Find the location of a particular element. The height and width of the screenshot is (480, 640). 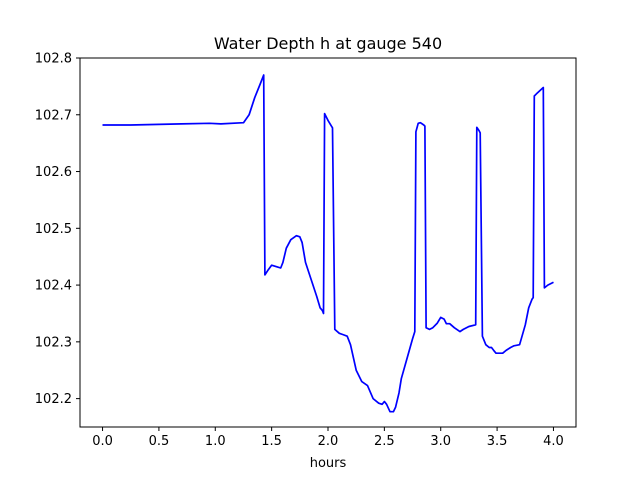

x-tick-label: 1.0 is located at coordinates (215, 441).